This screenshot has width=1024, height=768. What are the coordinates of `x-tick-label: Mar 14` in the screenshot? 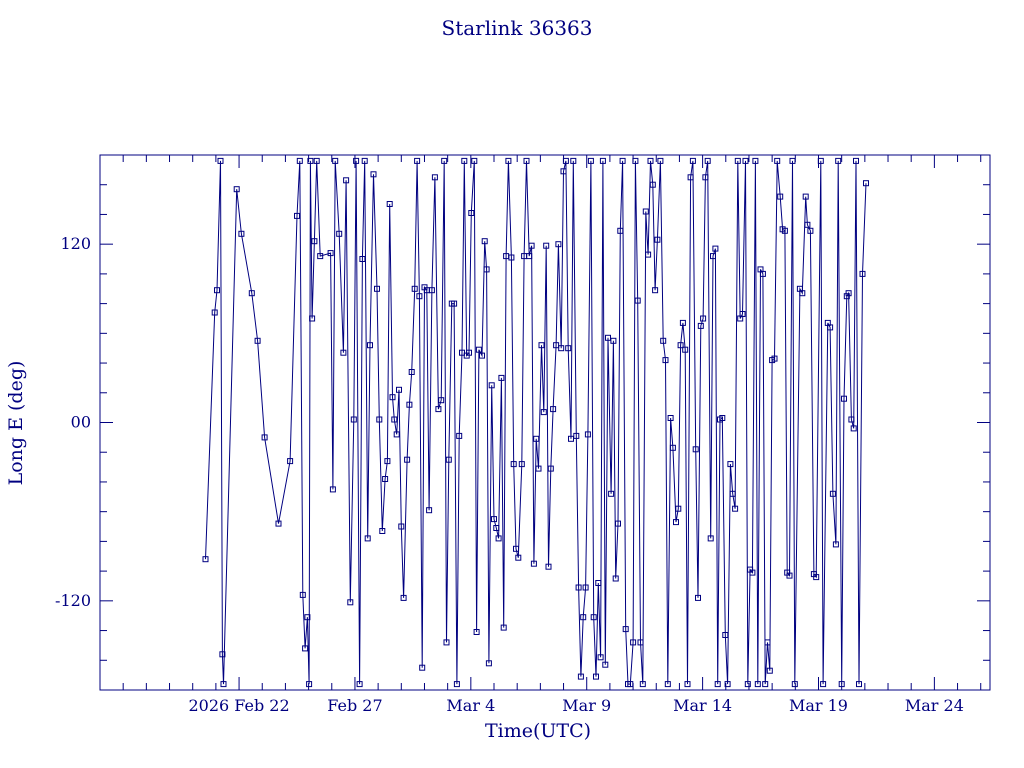 It's located at (702, 705).